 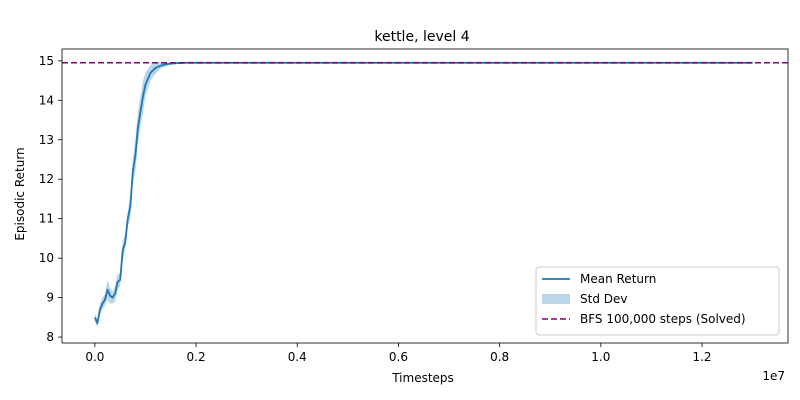 I want to click on legend-box, so click(x=657, y=301).